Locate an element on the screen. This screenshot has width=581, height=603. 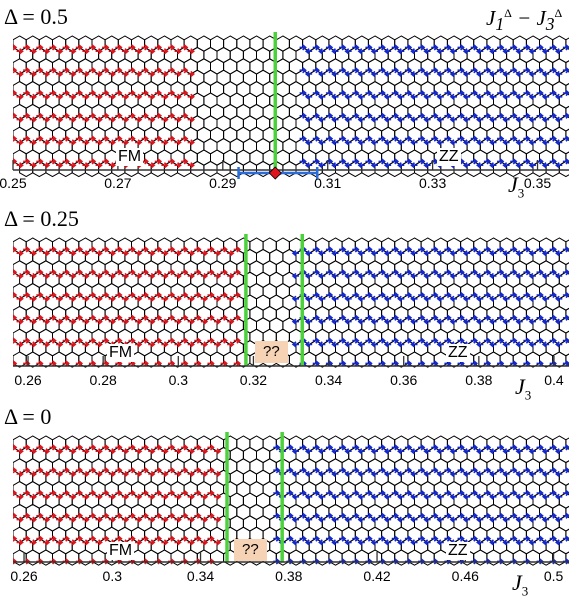
panel-2-fm-label: FM is located at coordinates (121, 353).